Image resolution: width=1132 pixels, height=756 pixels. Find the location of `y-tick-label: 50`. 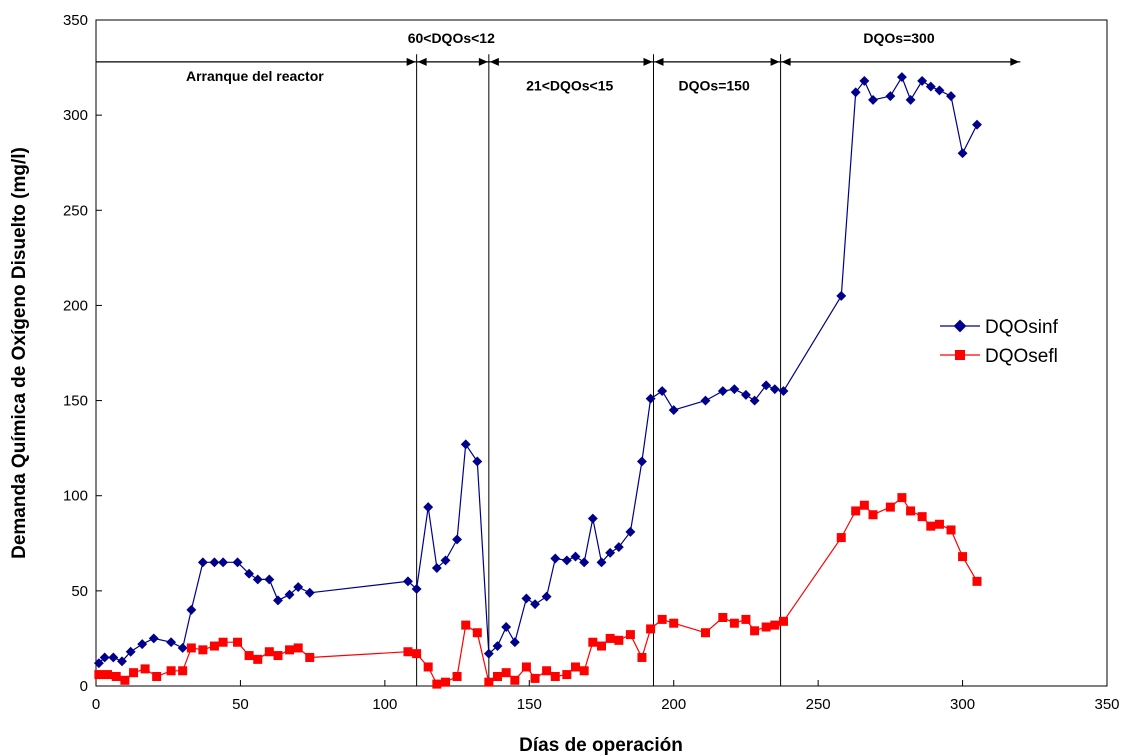

y-tick-label: 50 is located at coordinates (79, 591).